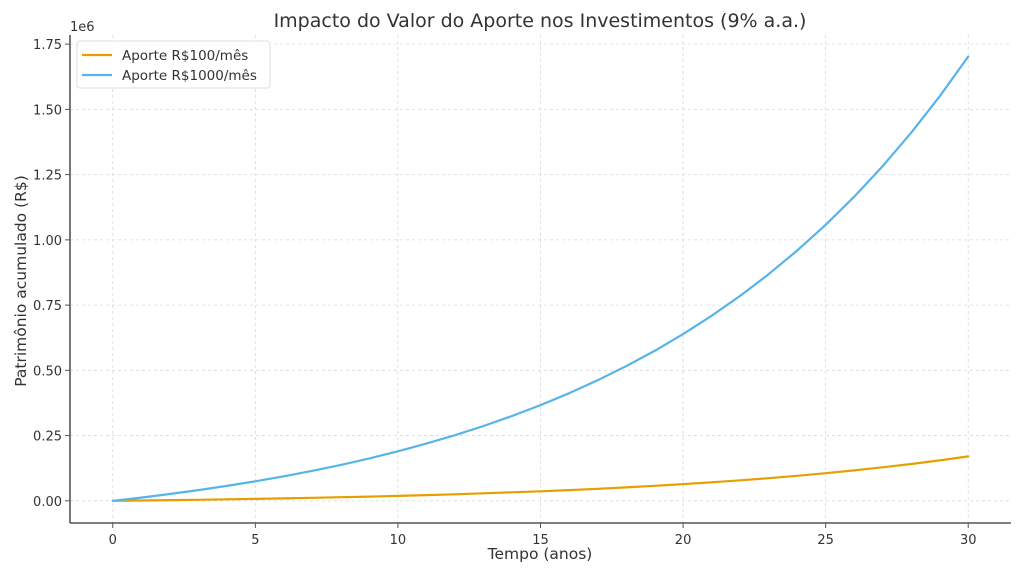 This screenshot has width=1024, height=580. What do you see at coordinates (185, 56) in the screenshot?
I see `legend-label: Aporte R$100/mês` at bounding box center [185, 56].